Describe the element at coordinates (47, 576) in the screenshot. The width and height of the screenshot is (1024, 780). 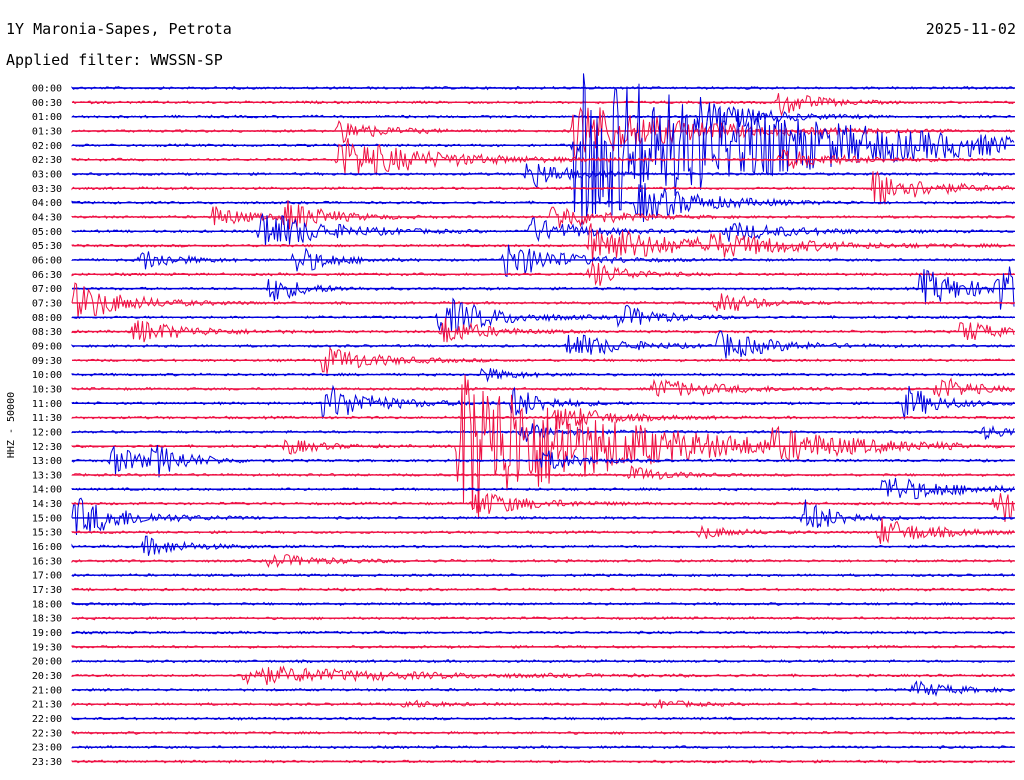
I see `row-time-label: 17:00` at that location.